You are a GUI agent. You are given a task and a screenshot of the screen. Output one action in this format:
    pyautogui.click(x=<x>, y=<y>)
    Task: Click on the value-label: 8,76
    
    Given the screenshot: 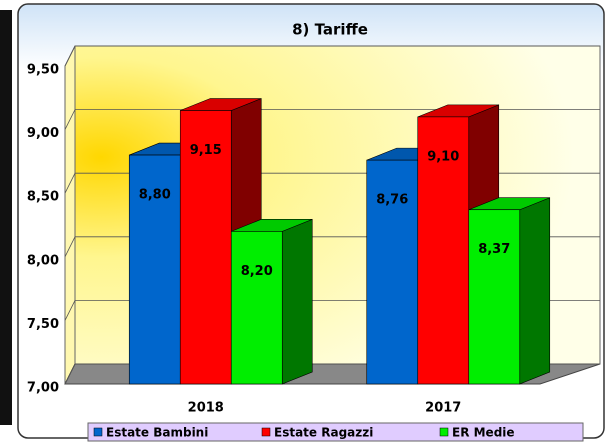 What is the action you would take?
    pyautogui.click(x=392, y=200)
    